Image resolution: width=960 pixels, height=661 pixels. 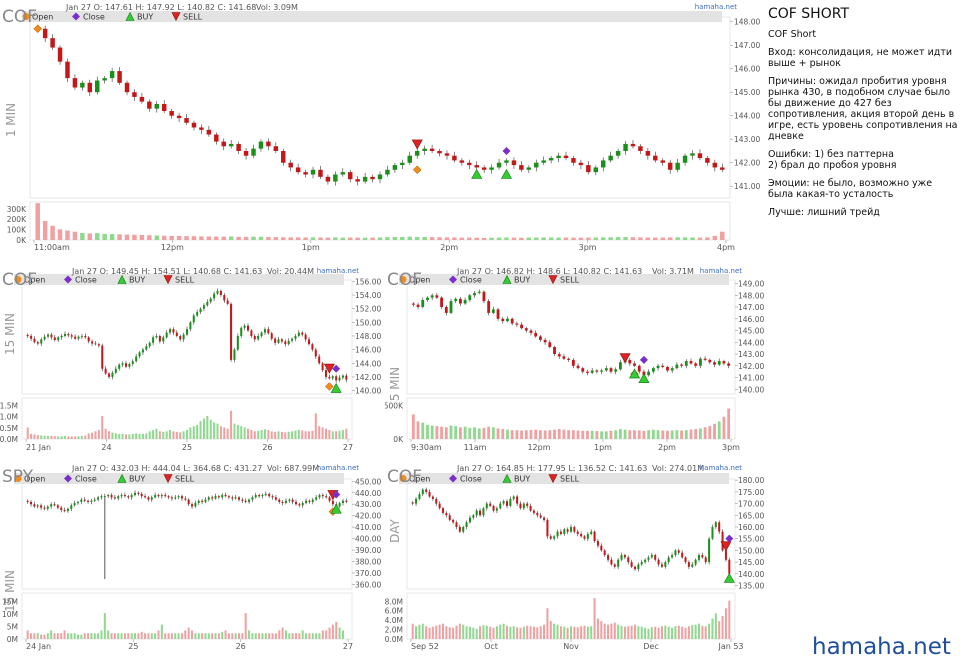 I want to click on y-tick-label: 360.00, so click(x=368, y=584).